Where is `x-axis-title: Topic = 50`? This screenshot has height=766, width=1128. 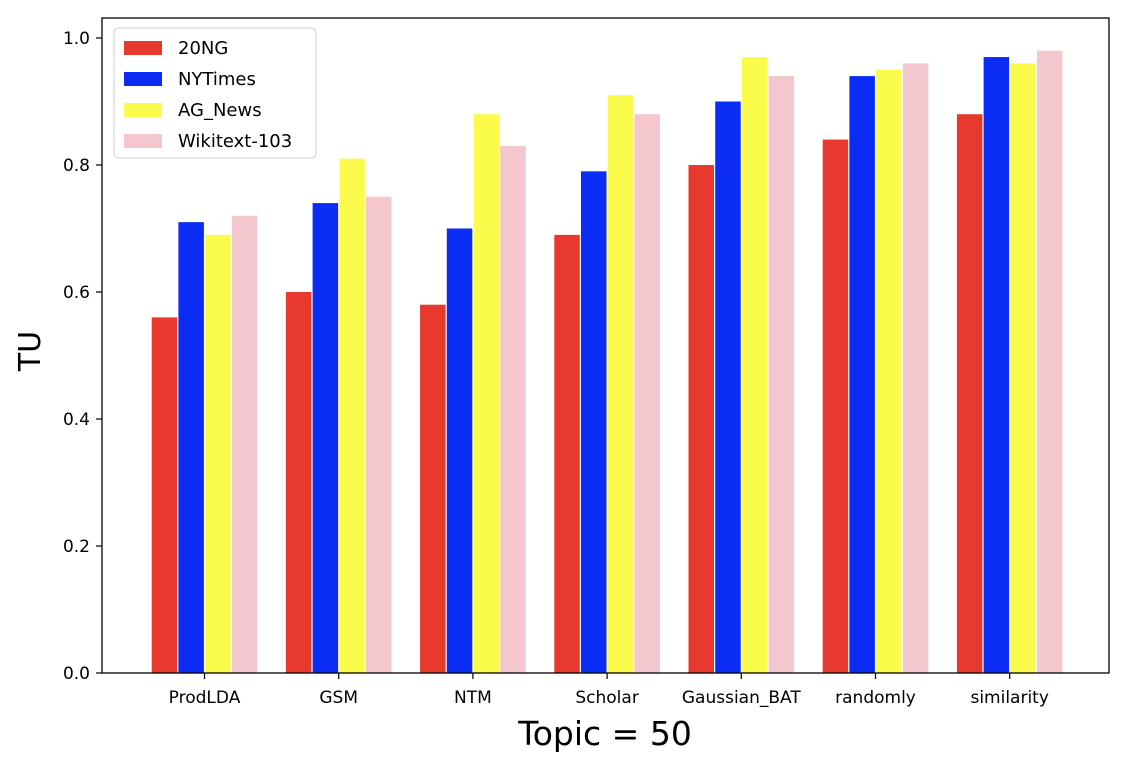
x-axis-title: Topic = 50 is located at coordinates (604, 733).